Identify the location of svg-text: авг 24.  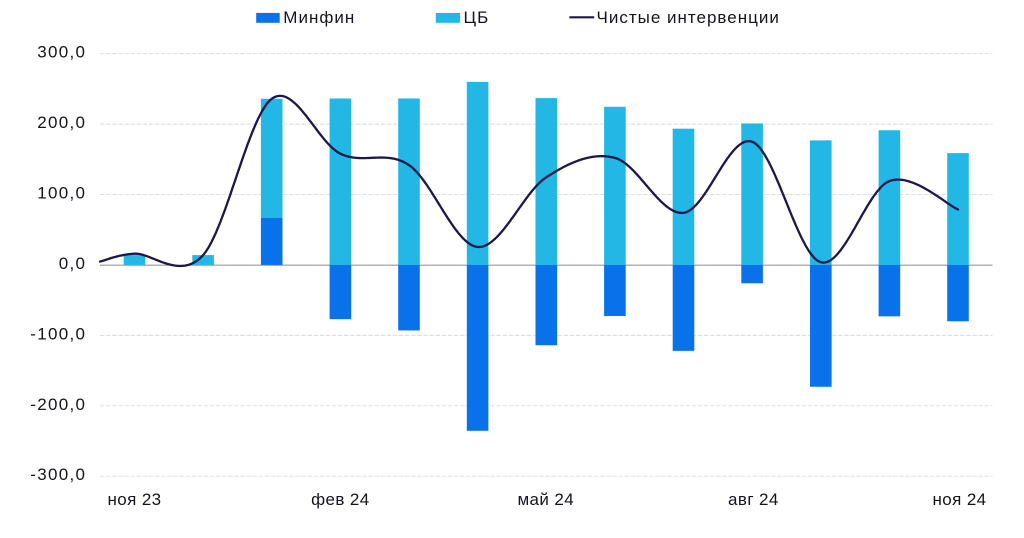
(753, 499).